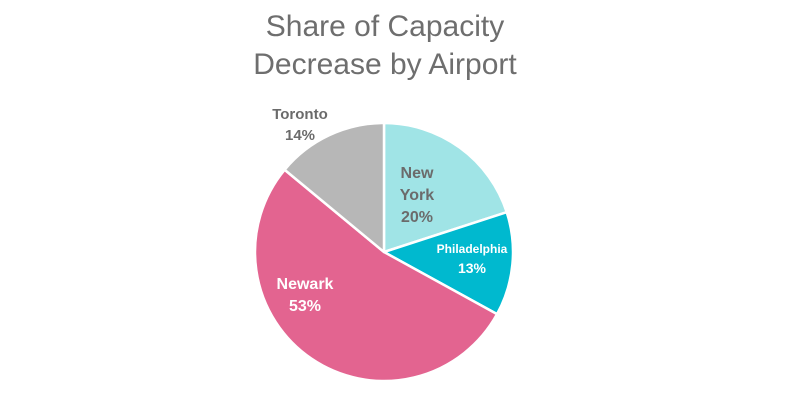 The height and width of the screenshot is (417, 800). I want to click on pie-slice-philadelphia, so click(448, 263).